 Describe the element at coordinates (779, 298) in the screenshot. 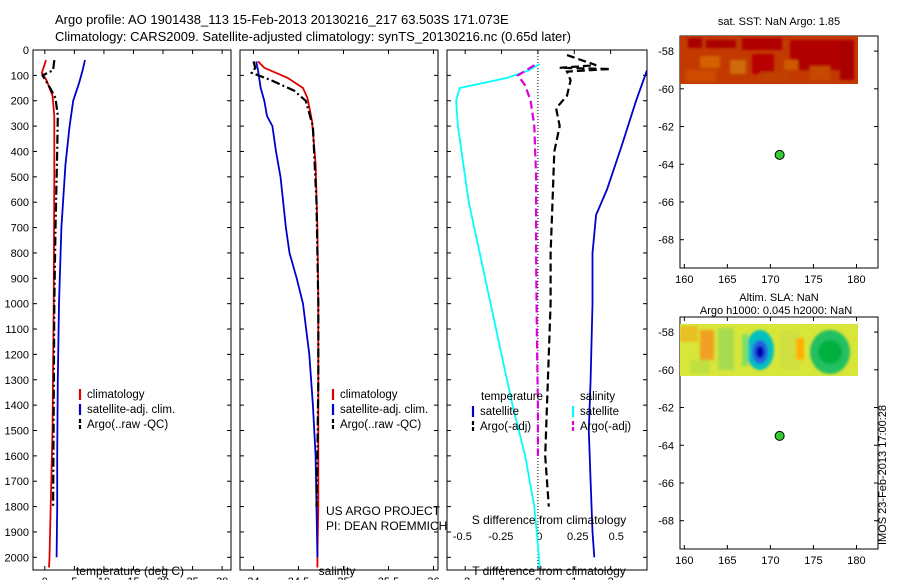

I see `sla-map-title: Altim. SLA: NaN` at that location.